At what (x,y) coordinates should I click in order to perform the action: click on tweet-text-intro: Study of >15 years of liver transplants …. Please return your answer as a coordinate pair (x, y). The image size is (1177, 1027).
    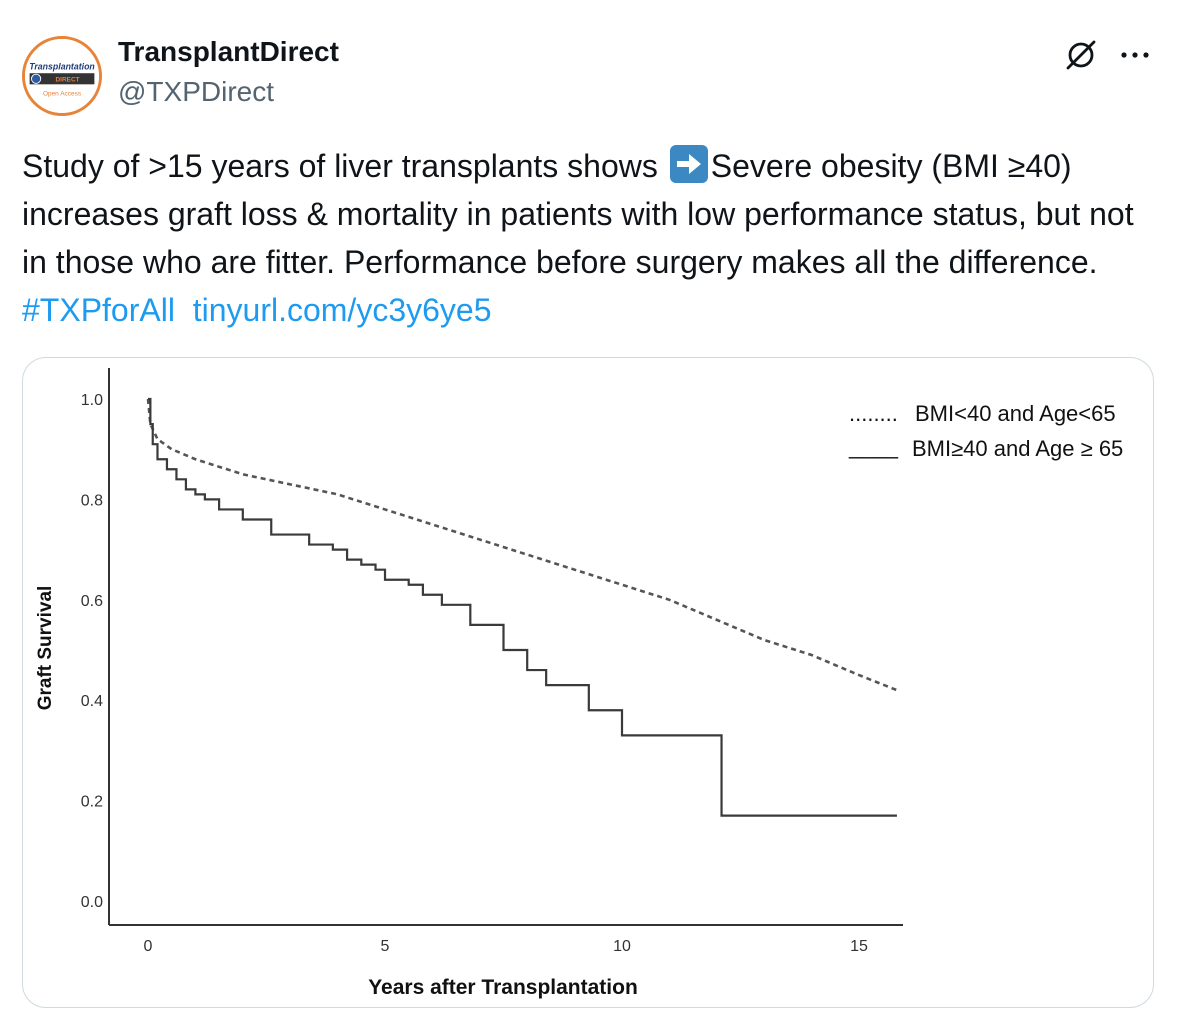
    Looking at the image, I should click on (344, 166).